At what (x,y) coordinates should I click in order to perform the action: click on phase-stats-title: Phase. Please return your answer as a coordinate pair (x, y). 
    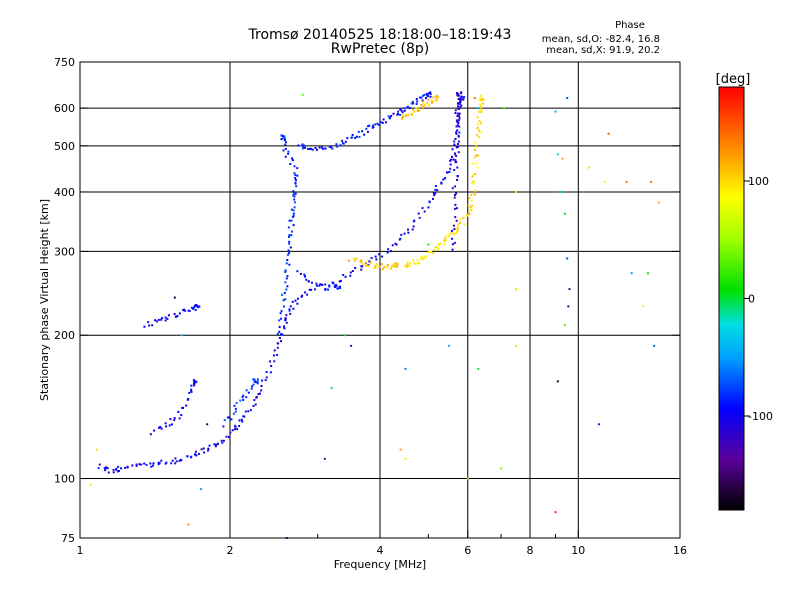
    Looking at the image, I should click on (630, 25).